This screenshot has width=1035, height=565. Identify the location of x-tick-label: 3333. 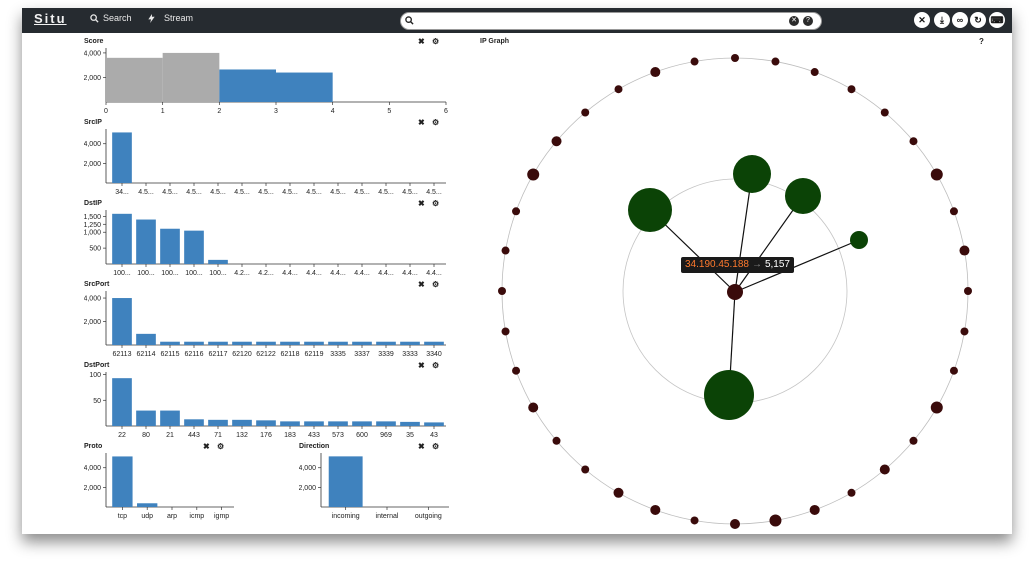
(410, 354).